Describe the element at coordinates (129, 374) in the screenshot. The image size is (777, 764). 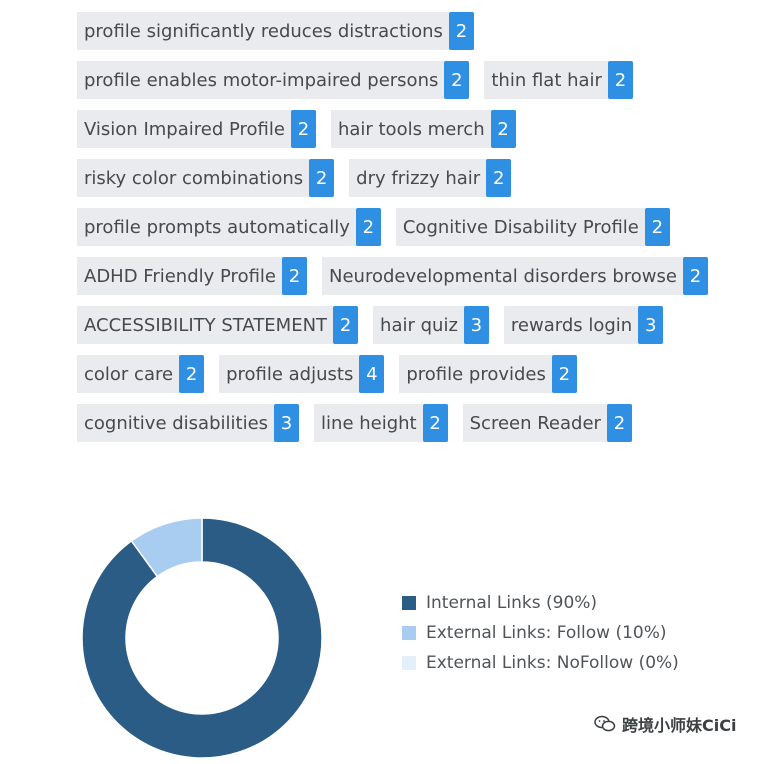
I see `keyword-tag-label: color care` at that location.